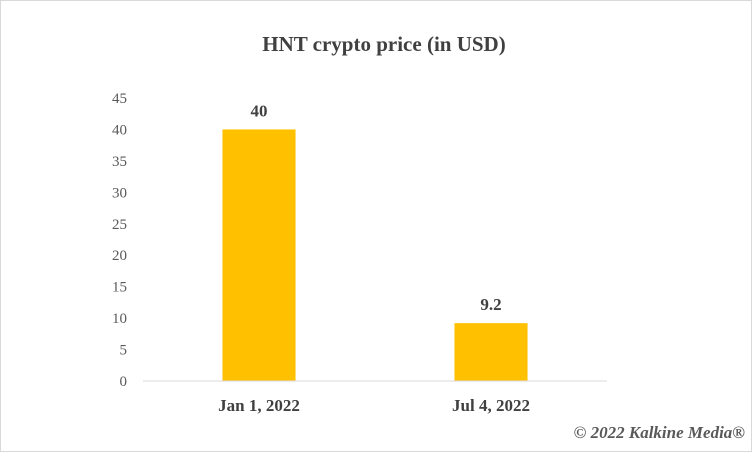 This screenshot has width=752, height=453. Describe the element at coordinates (119, 225) in the screenshot. I see `y-tick-label: 25` at that location.